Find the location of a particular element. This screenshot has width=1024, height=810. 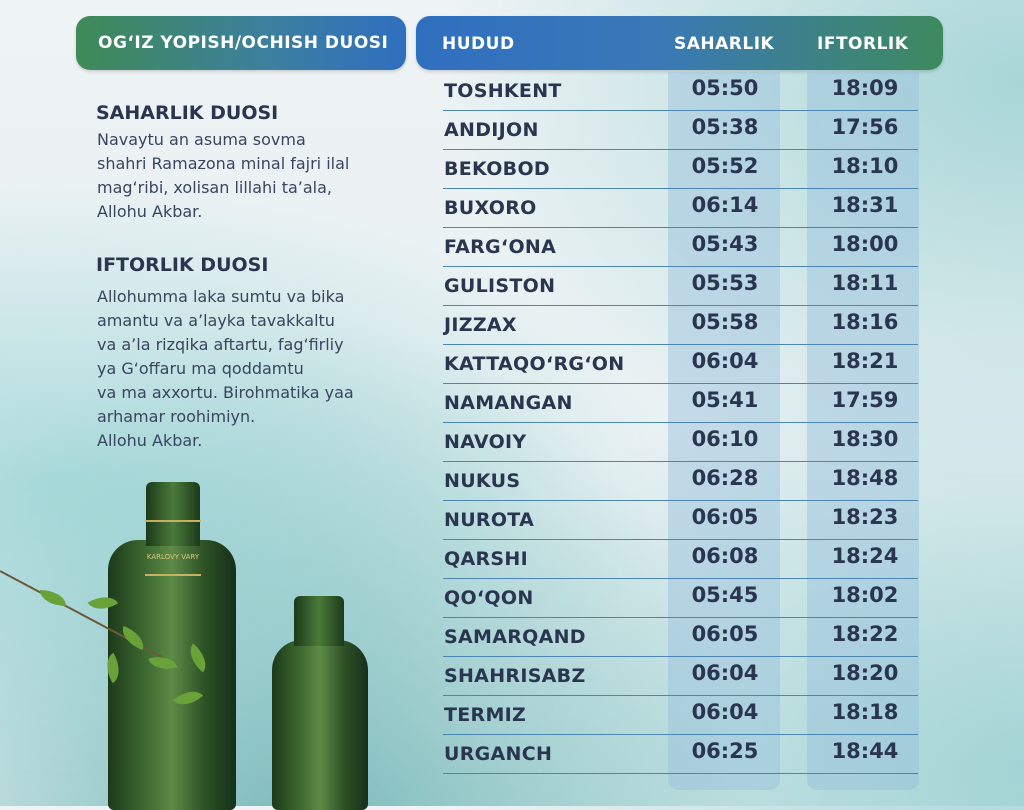

table-row: JIZZAX 05:58 18:16 is located at coordinates (680, 325).